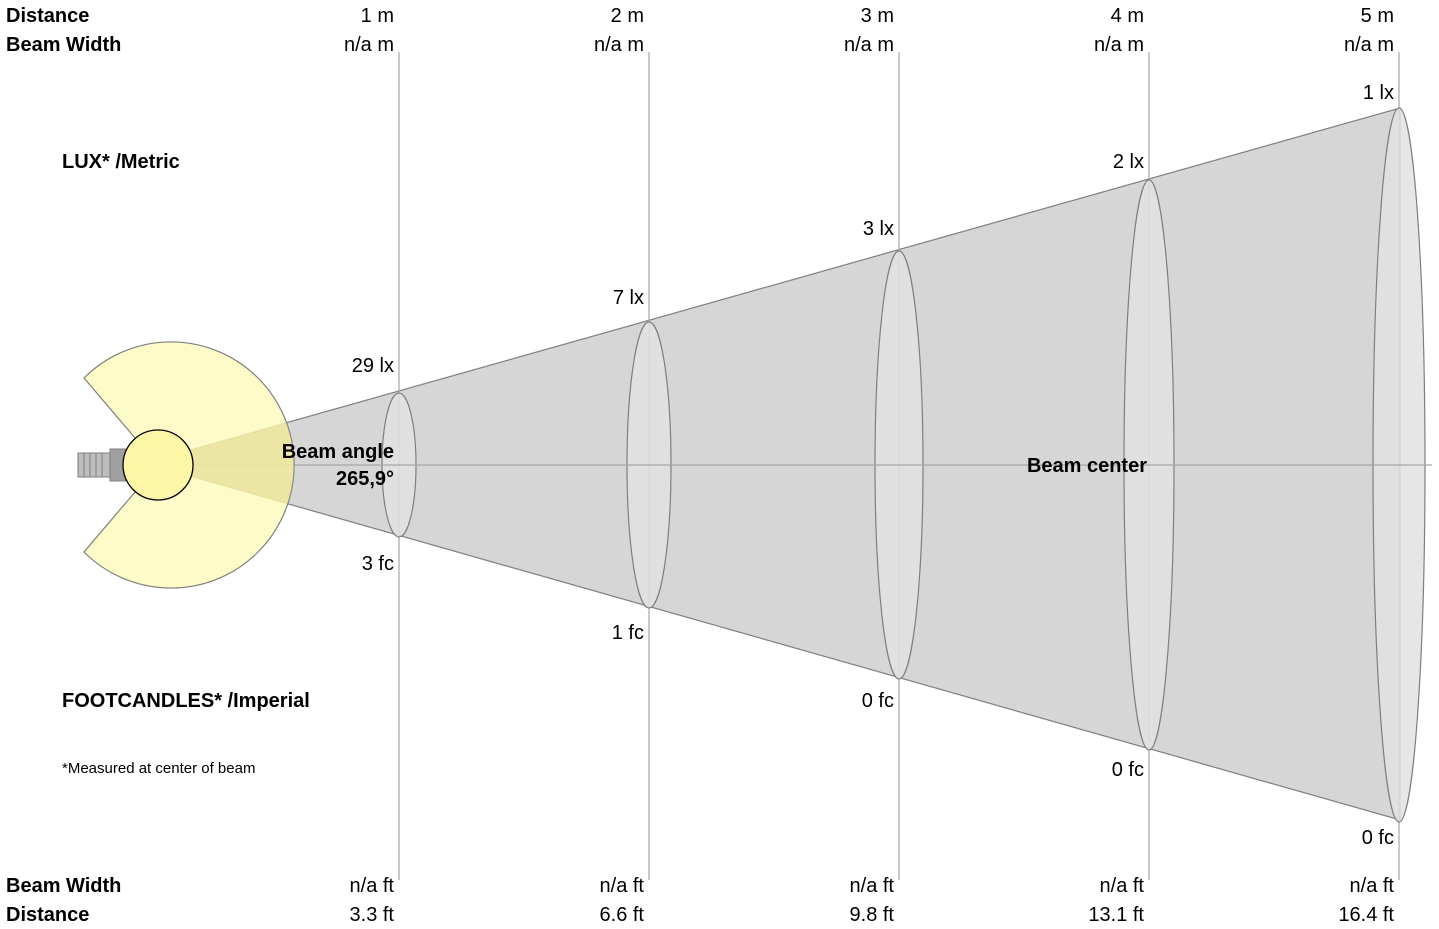  What do you see at coordinates (377, 564) in the screenshot?
I see `fc-value-1: 3 fc` at bounding box center [377, 564].